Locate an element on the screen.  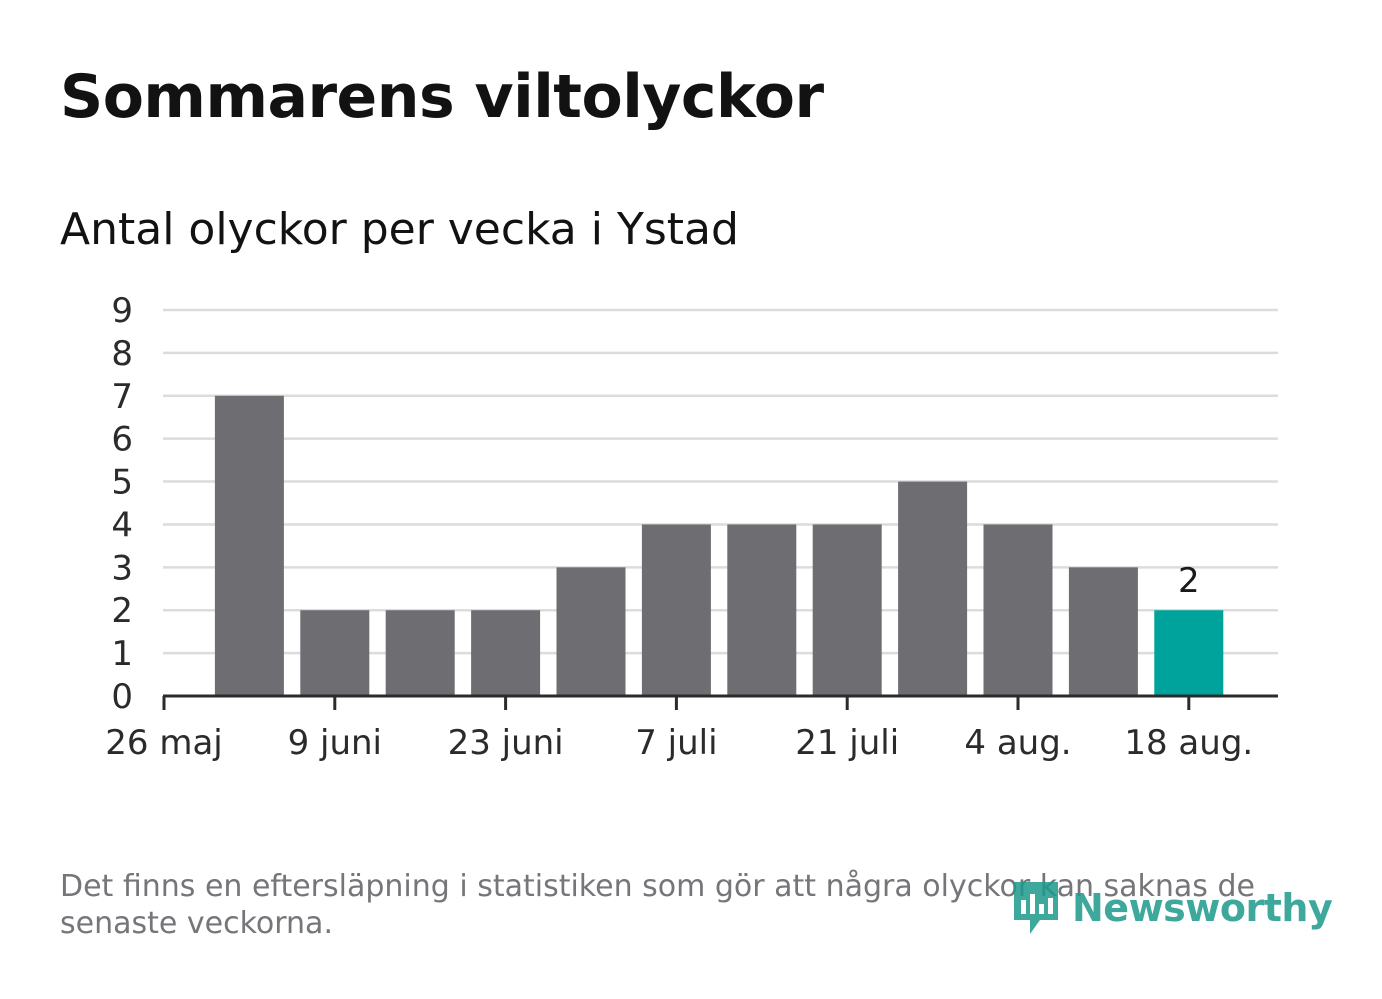
newsworthy-logo-icon is located at coordinates (1036, 908).